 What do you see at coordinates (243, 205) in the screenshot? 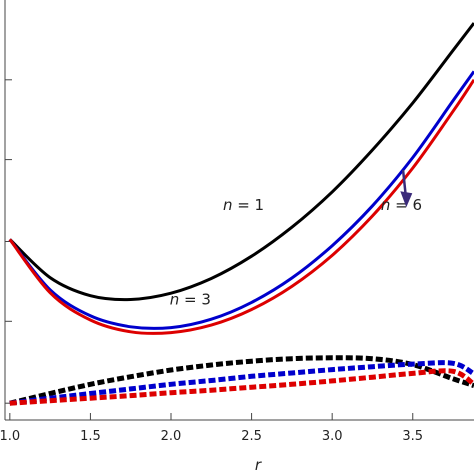
I see `annotation-0: n = 1` at bounding box center [243, 205].